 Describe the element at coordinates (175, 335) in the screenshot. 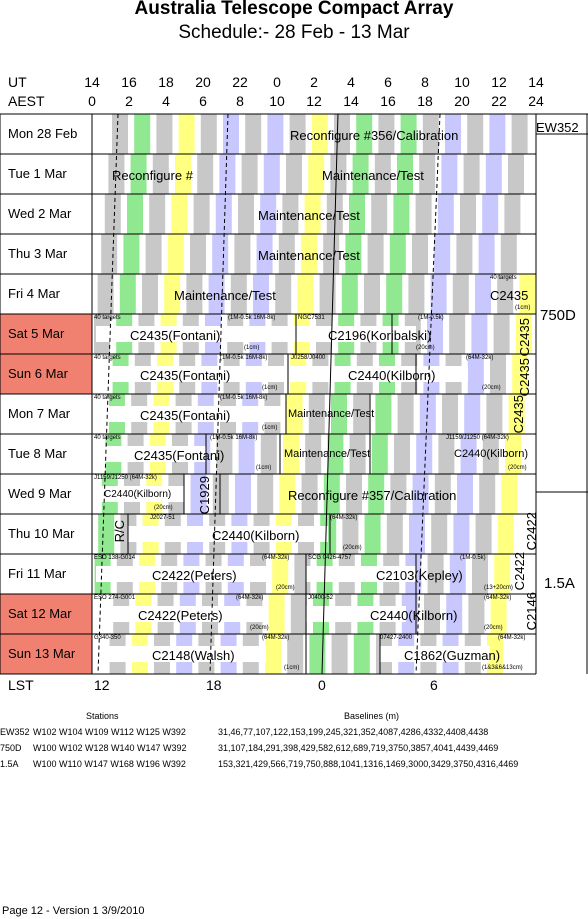

I see `block-r5-a: C2435(Fontani)` at that location.